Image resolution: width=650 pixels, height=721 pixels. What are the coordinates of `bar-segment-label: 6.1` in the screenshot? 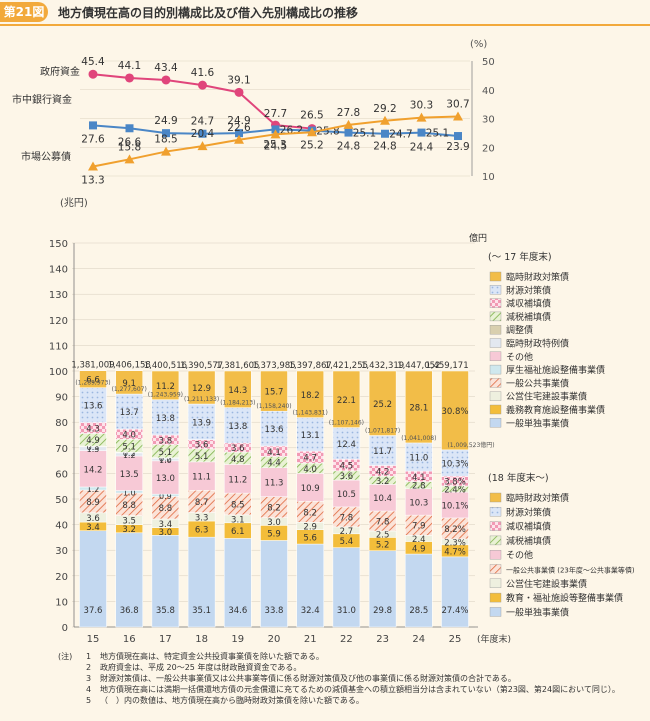 It's located at (238, 532).